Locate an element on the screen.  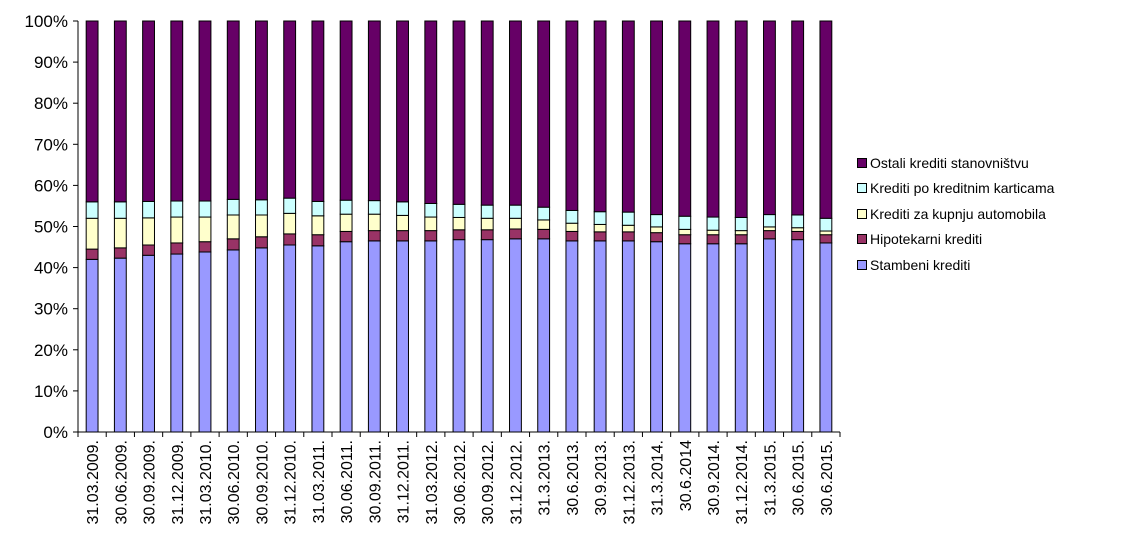
x-tick-label: 31.12.2013. is located at coordinates (629, 482).